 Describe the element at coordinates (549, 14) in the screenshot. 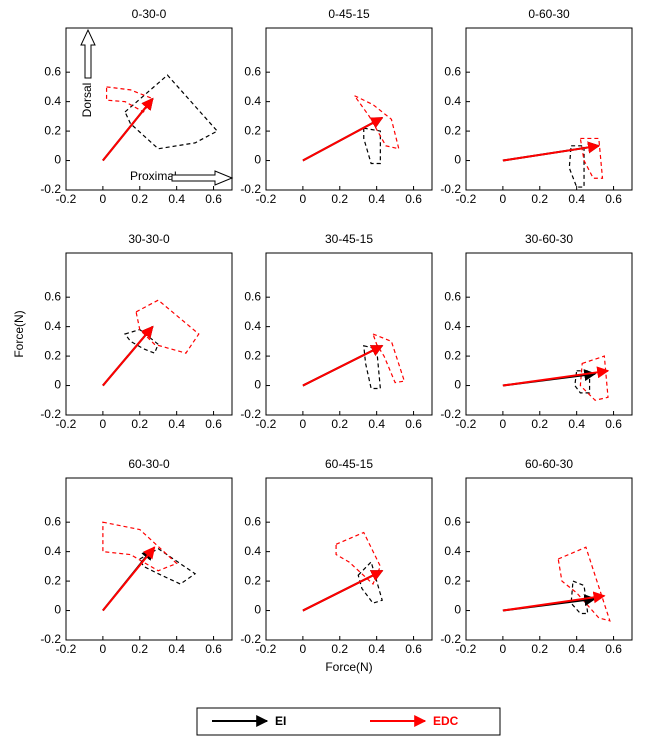

I see `subplot-title: 0-60-30` at that location.